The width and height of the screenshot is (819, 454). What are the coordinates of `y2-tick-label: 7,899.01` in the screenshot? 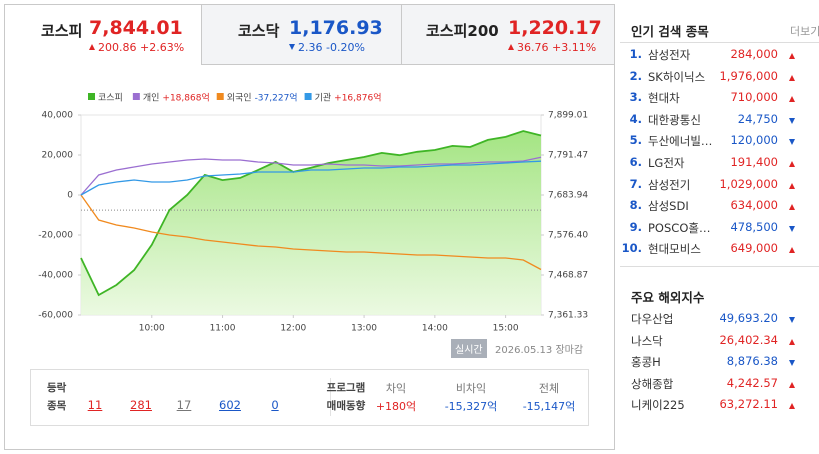 It's located at (568, 116).